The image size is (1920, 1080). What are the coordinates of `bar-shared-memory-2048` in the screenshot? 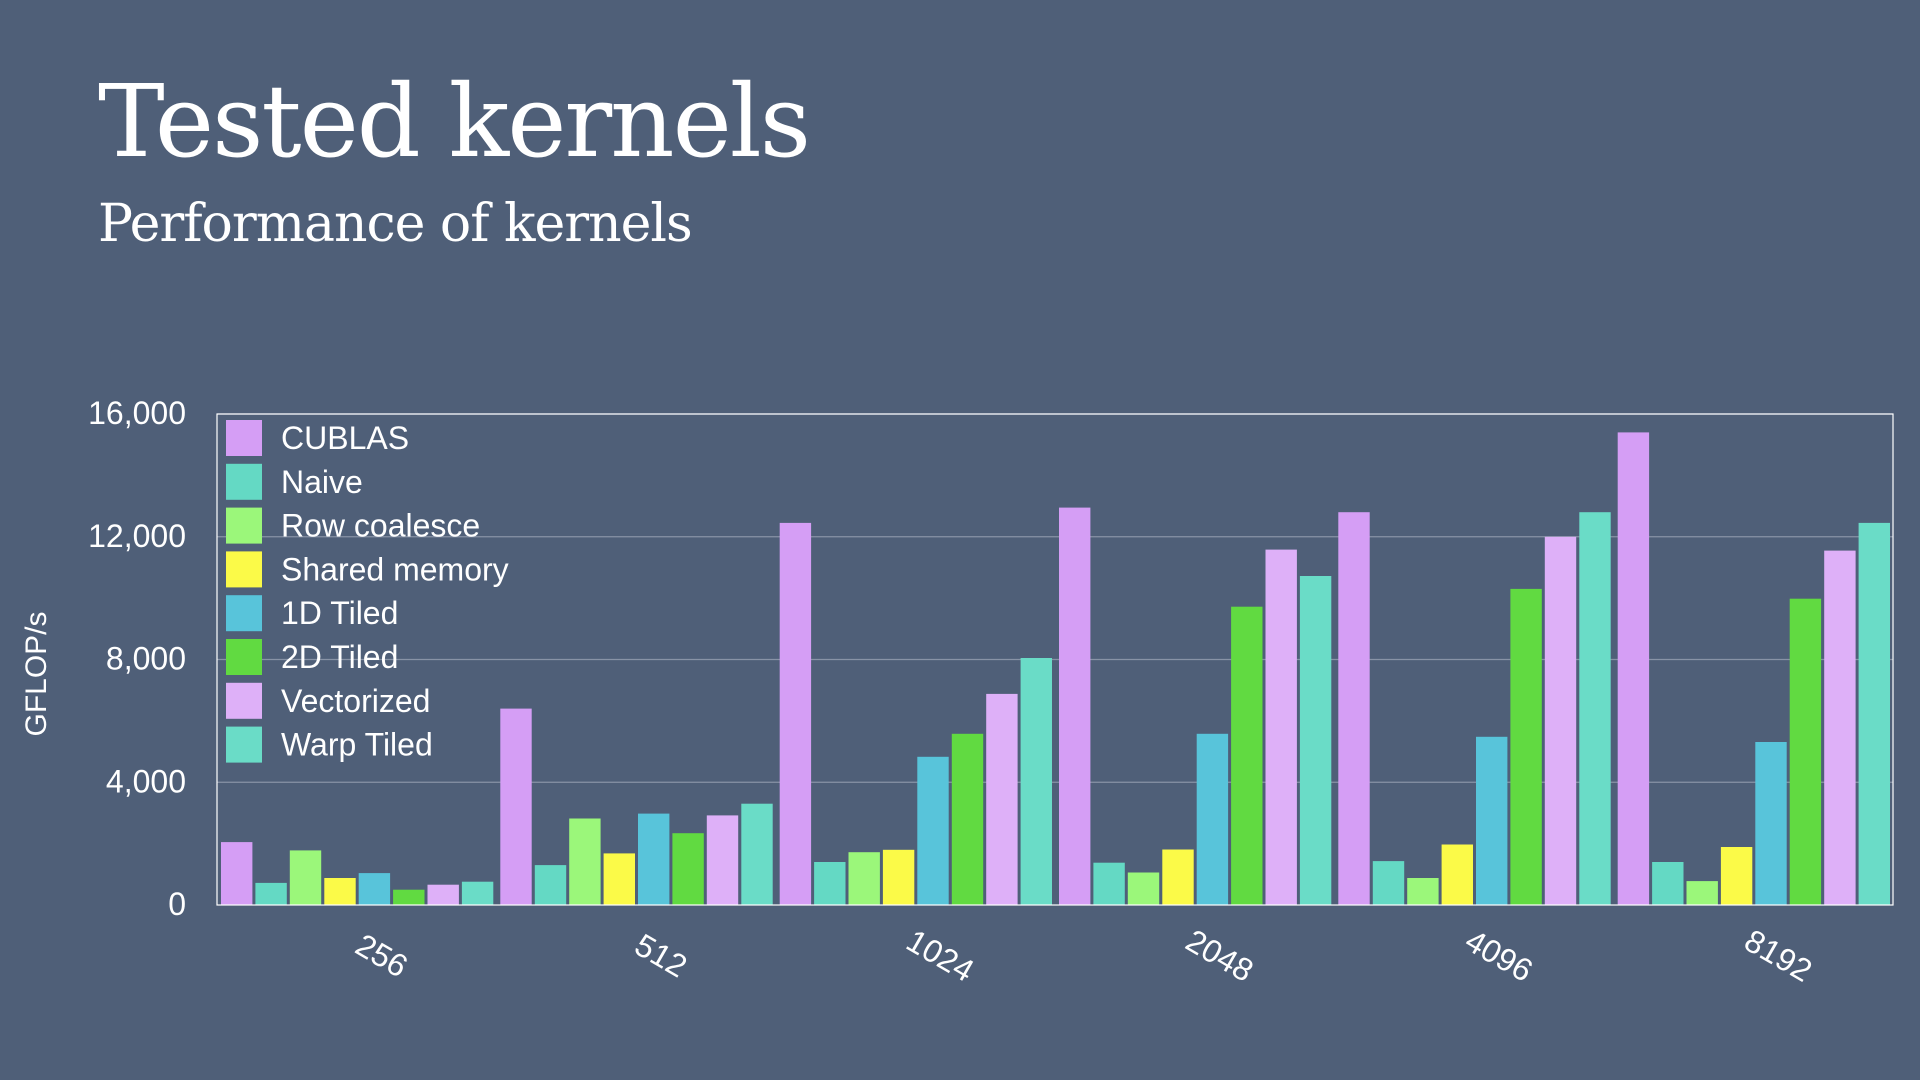 It's located at (1178, 877).